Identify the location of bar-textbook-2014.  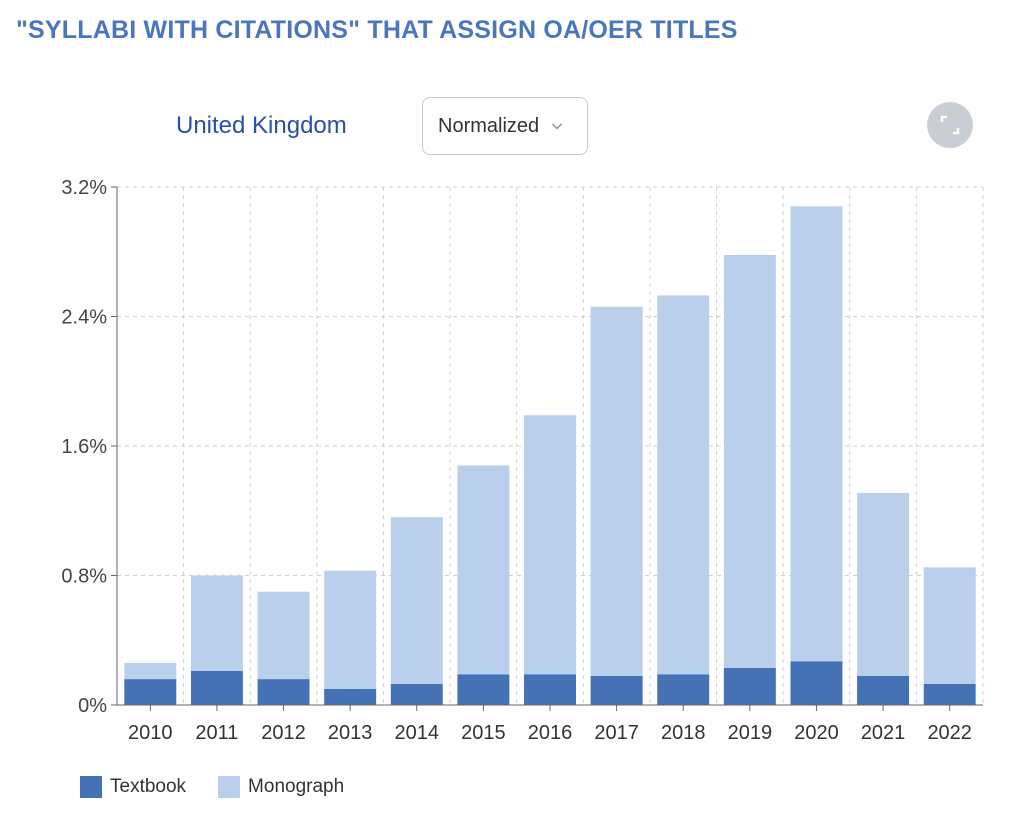
(416, 694).